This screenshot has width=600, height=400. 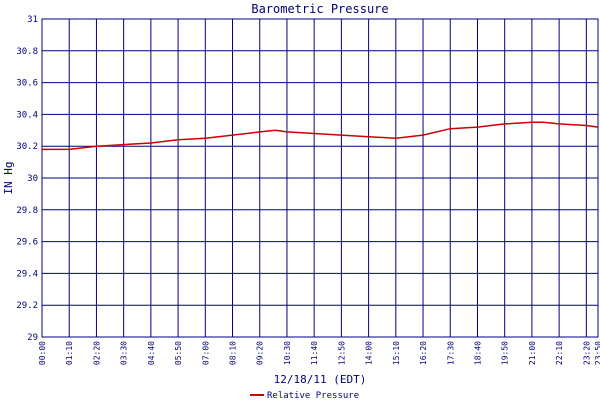 I want to click on x-tick-label: 22:10, so click(x=559, y=353).